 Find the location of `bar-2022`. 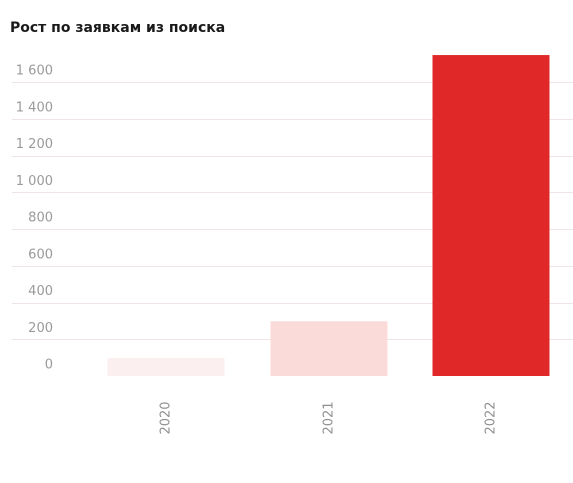

bar-2022 is located at coordinates (491, 216).